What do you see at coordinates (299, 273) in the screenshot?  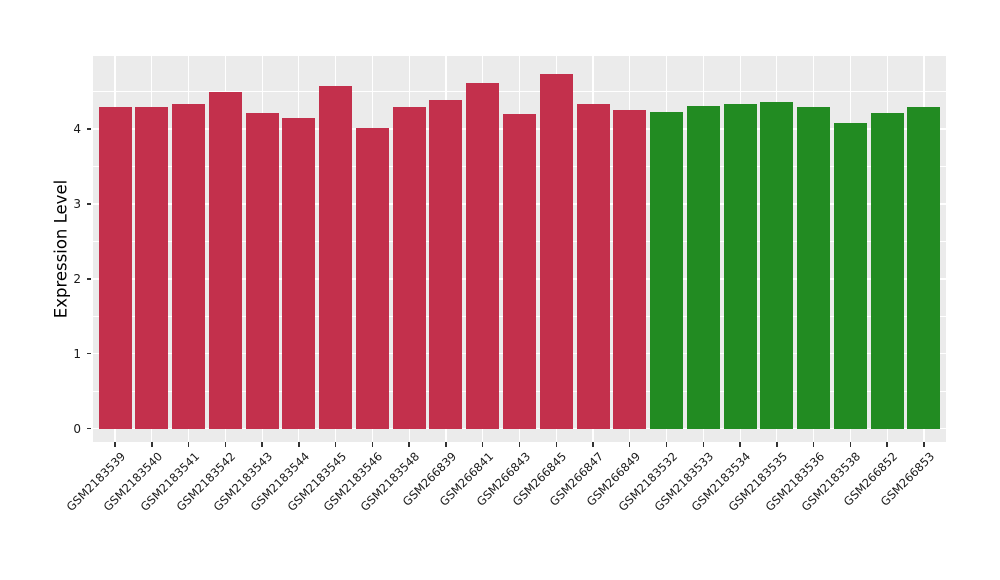 I see `bar-GSM2183544` at bounding box center [299, 273].